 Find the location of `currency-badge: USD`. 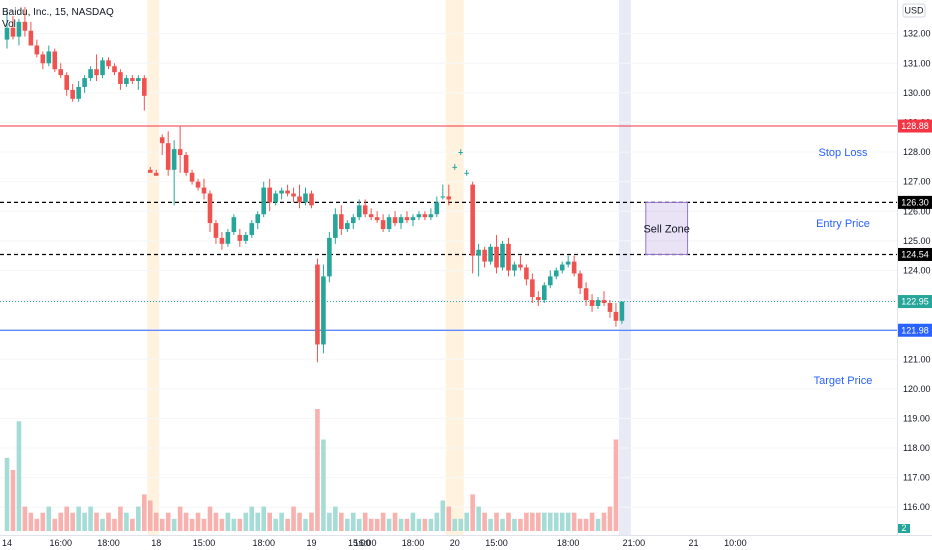

currency-badge: USD is located at coordinates (914, 10).